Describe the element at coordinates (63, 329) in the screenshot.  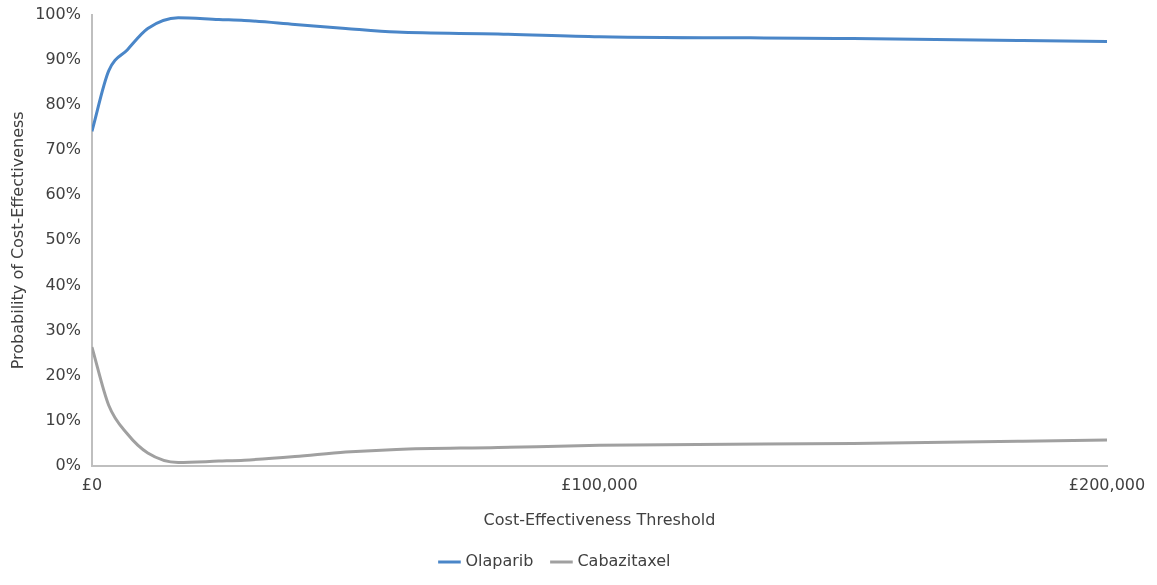
I see `y-tick-label: 30%` at that location.